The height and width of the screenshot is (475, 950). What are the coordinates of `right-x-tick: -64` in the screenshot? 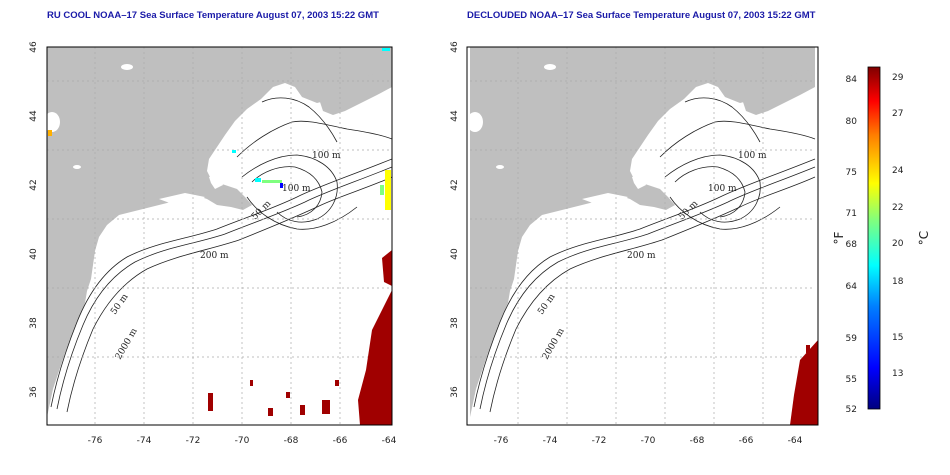 It's located at (795, 441).